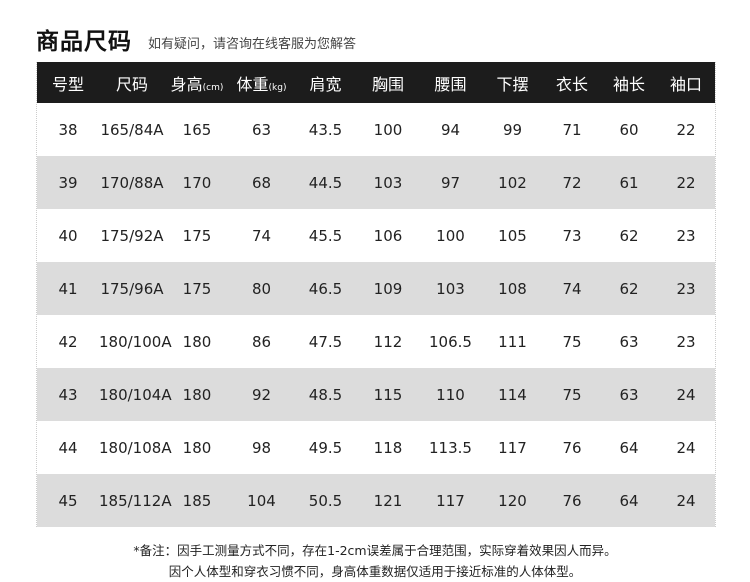 The image size is (750, 582). Describe the element at coordinates (686, 341) in the screenshot. I see `table-cell: 23` at that location.